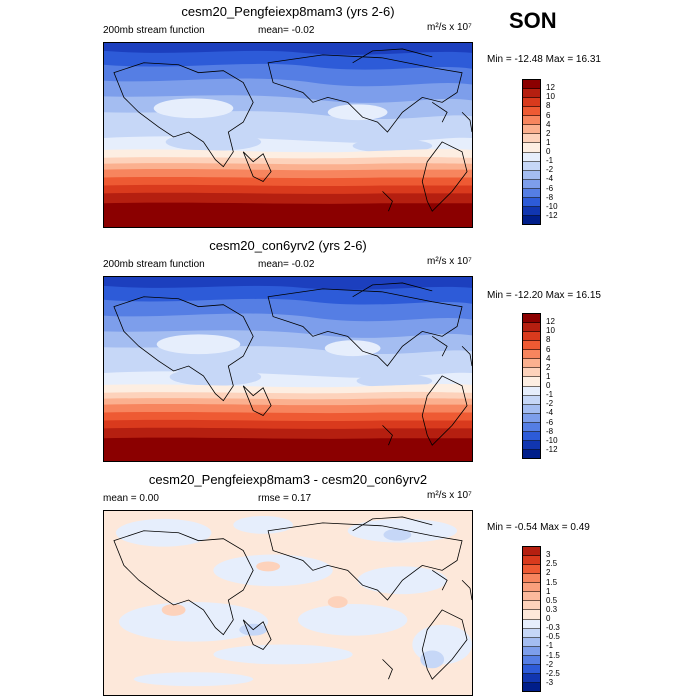  I want to click on panel-2-units-label: m²/s x 10⁷, so click(449, 261).